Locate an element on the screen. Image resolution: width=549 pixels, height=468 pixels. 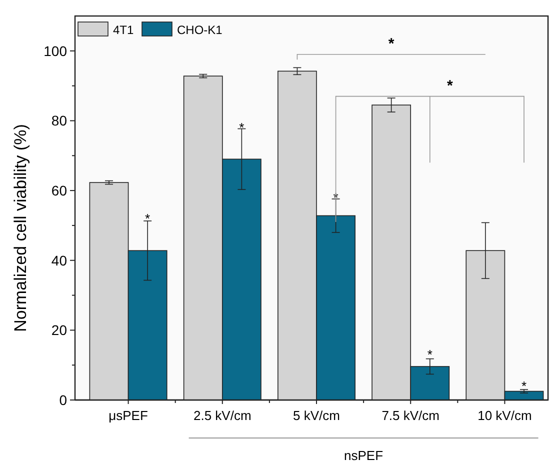
legend-label: 4T1 is located at coordinates (123, 30).